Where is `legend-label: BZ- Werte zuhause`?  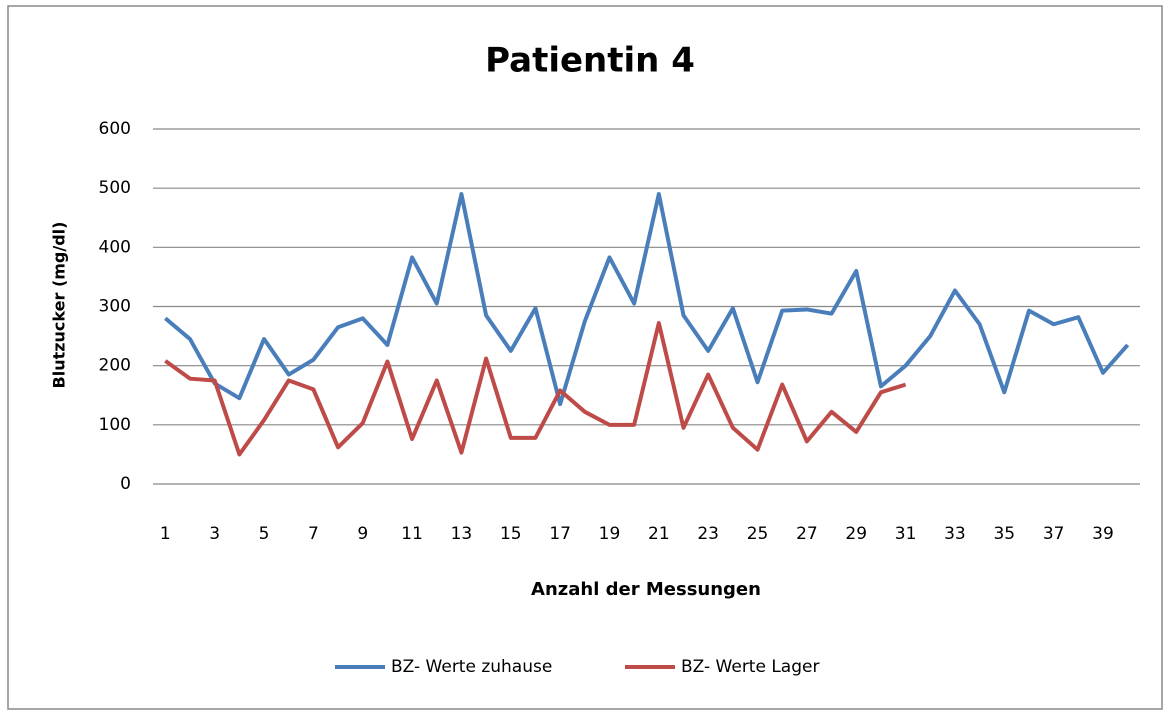 legend-label: BZ- Werte zuhause is located at coordinates (471, 667).